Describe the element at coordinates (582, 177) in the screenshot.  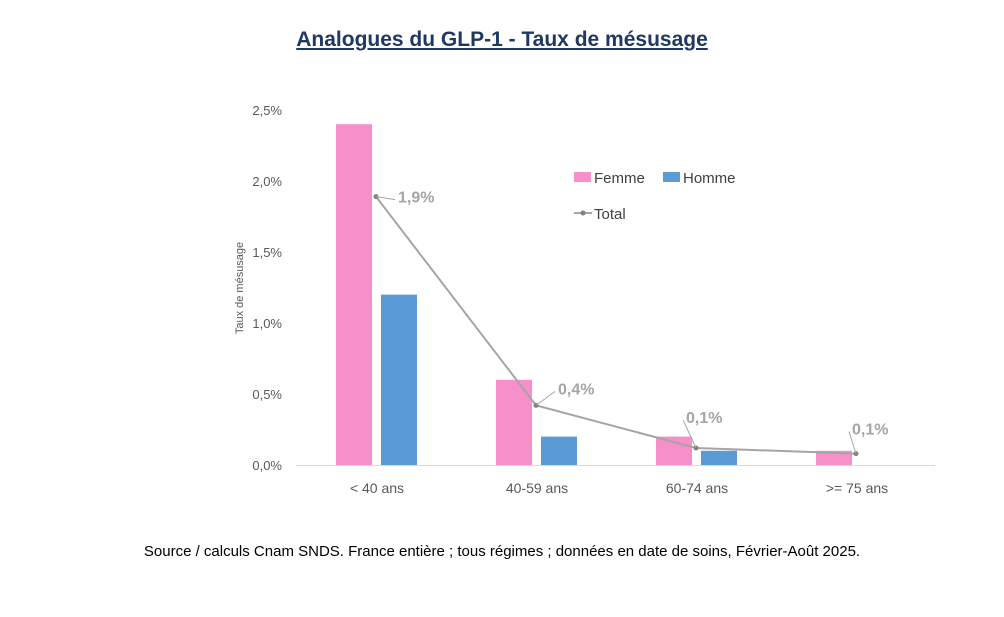
I see `legend-swatch-femme` at that location.